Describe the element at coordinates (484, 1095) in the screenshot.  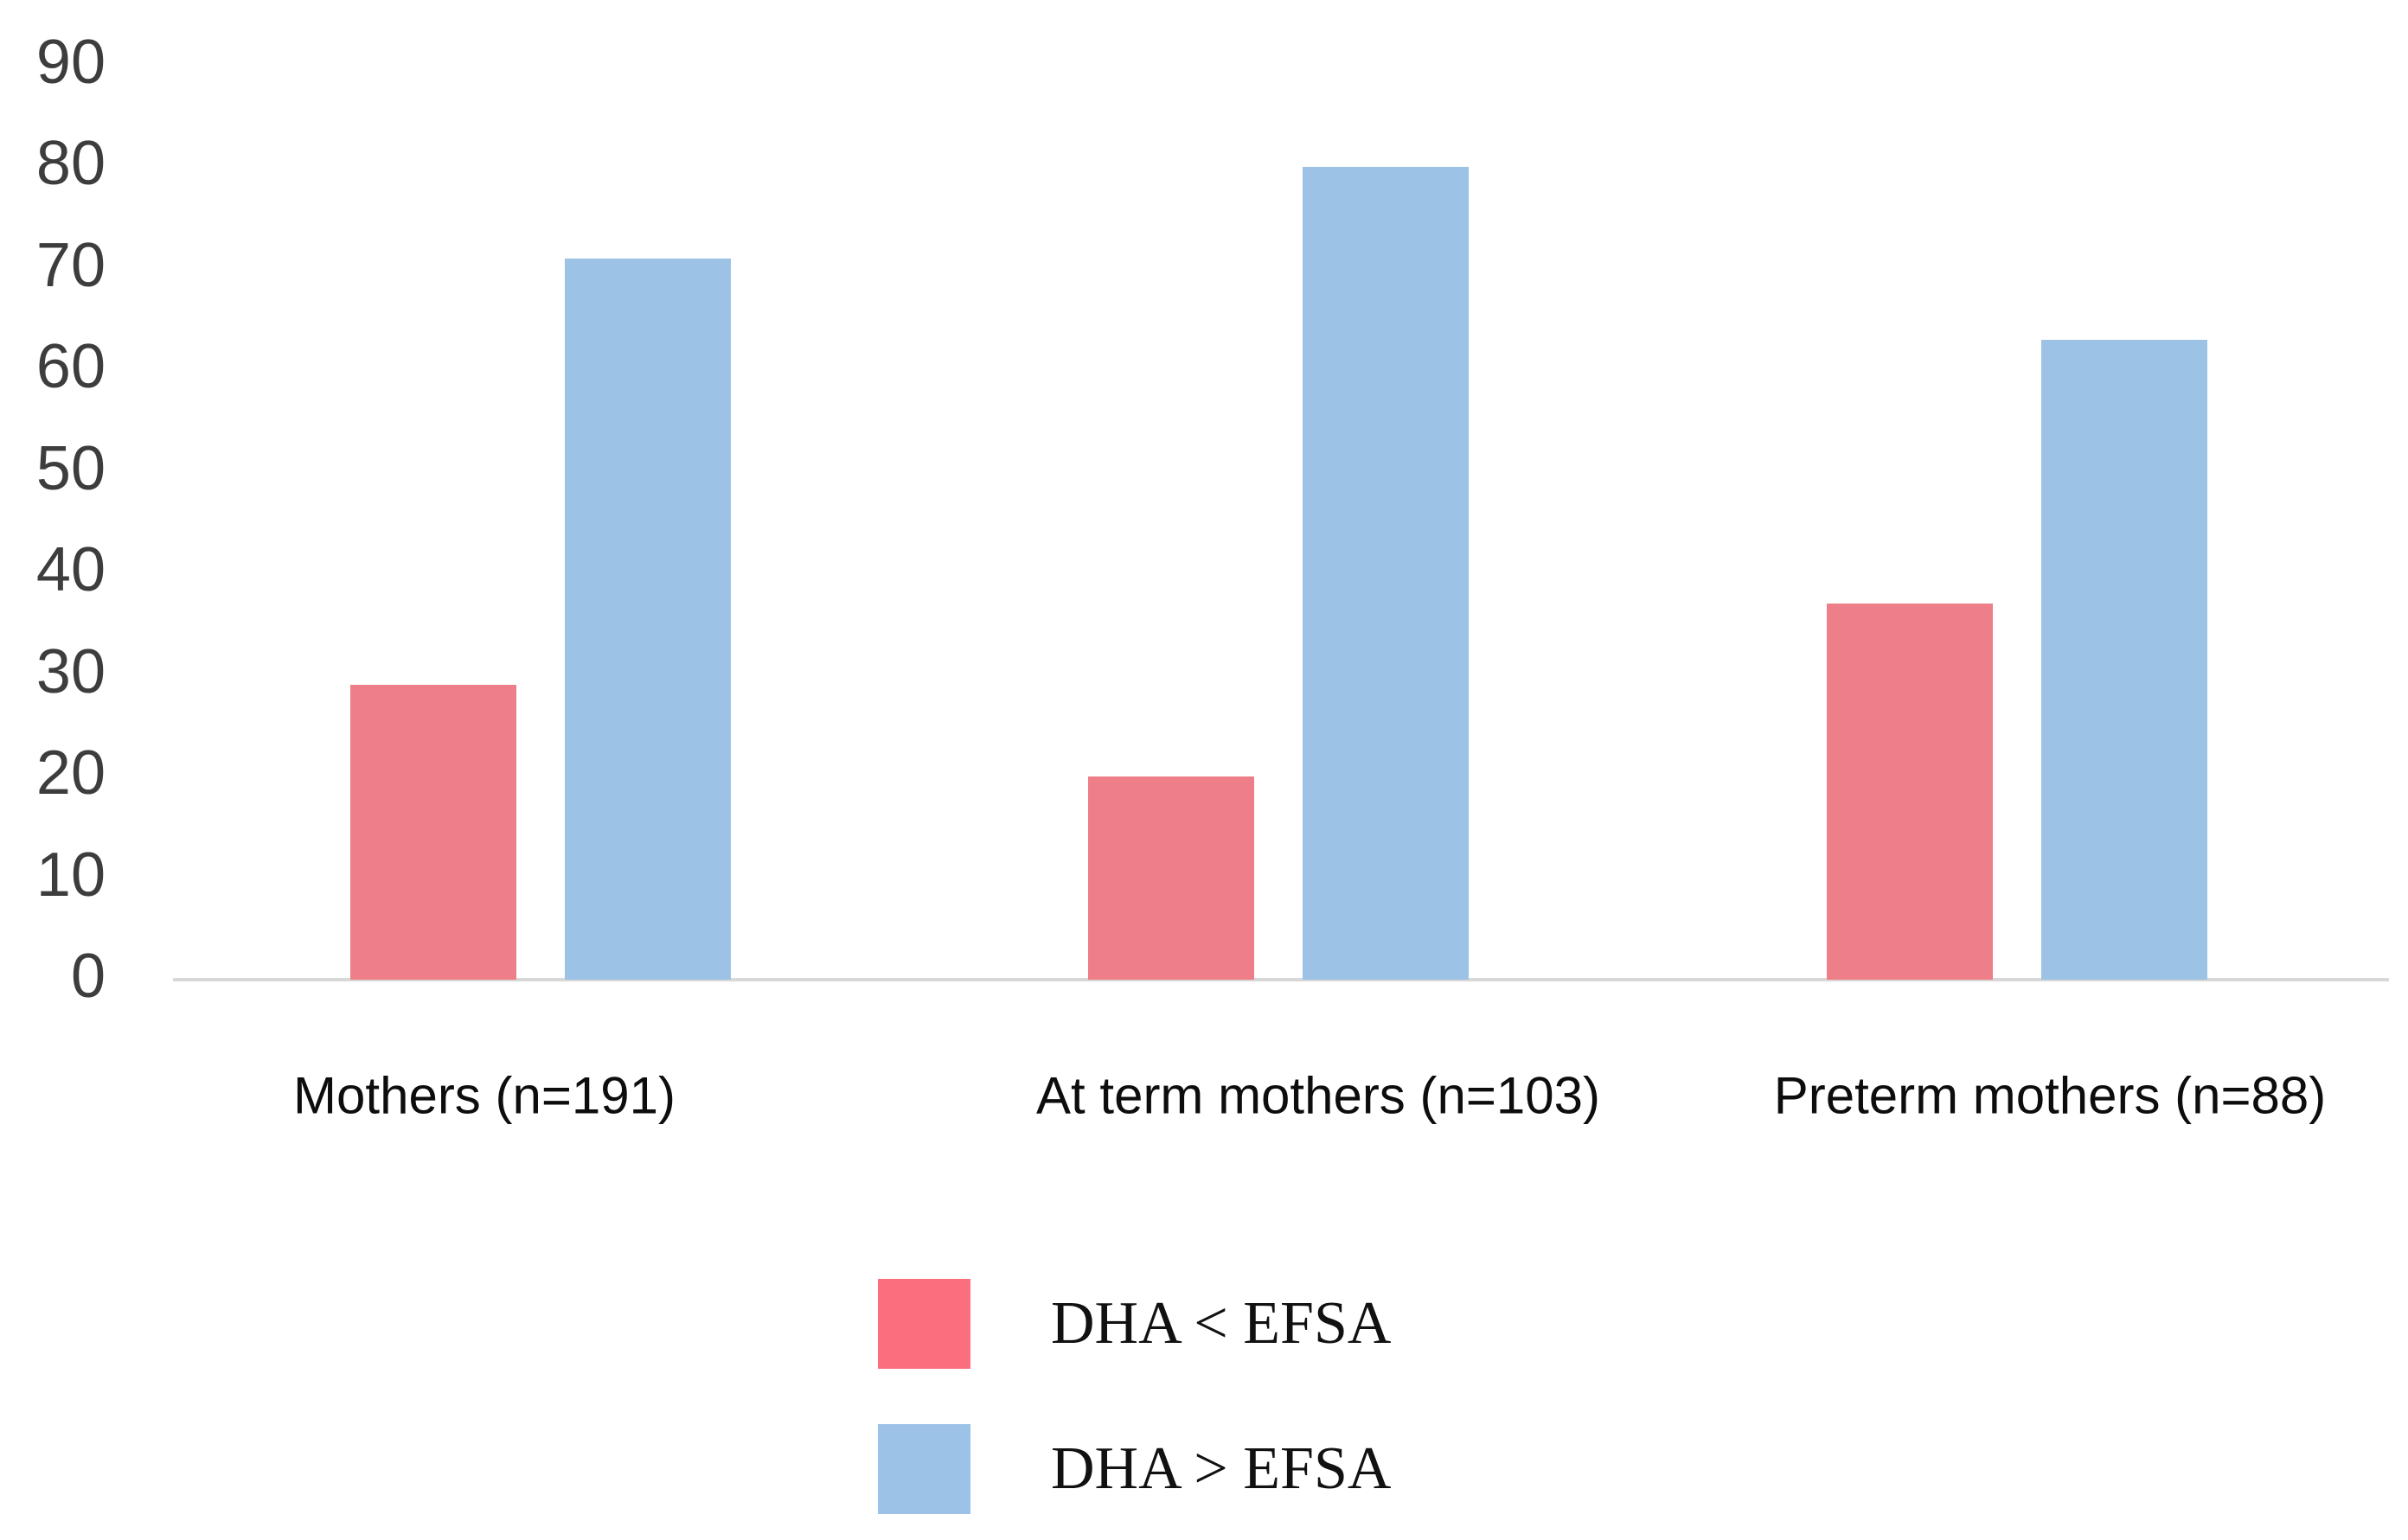
I see `category-label: Mothers (n=191)` at that location.